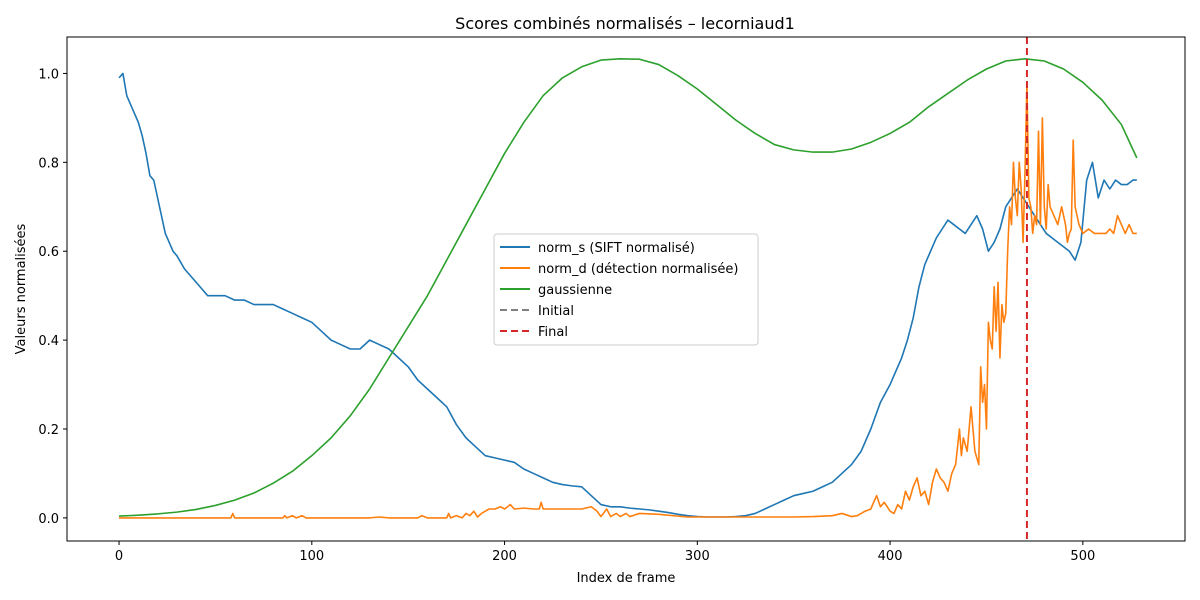  What do you see at coordinates (890, 556) in the screenshot?
I see `x-tick-label: 400` at bounding box center [890, 556].